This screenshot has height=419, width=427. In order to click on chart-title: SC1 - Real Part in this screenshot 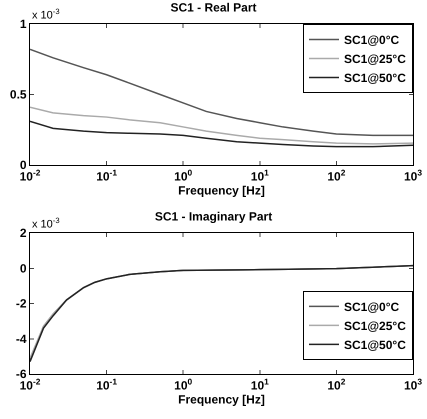, I will do `click(213, 7)`.